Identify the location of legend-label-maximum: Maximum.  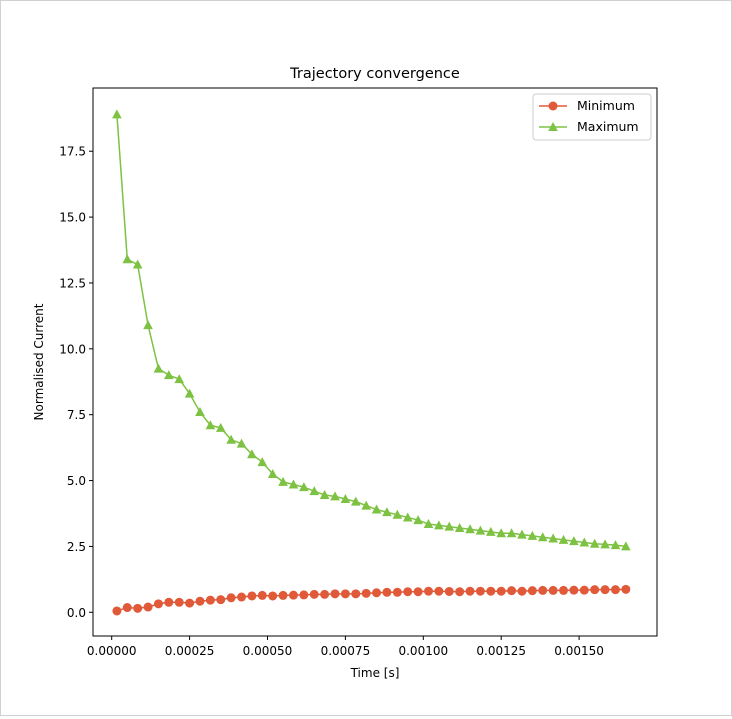
(608, 126).